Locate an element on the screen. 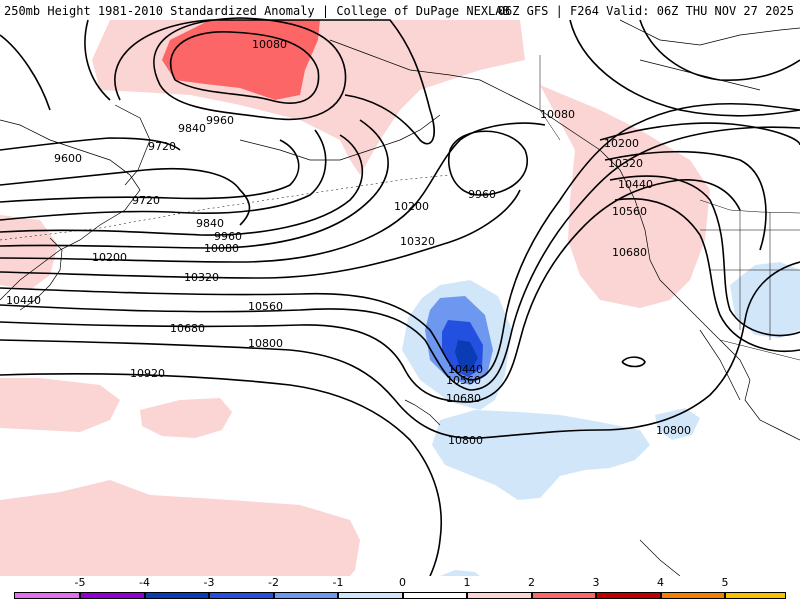 The height and width of the screenshot is (600, 800). contour-9840-north is located at coordinates (274, 82).